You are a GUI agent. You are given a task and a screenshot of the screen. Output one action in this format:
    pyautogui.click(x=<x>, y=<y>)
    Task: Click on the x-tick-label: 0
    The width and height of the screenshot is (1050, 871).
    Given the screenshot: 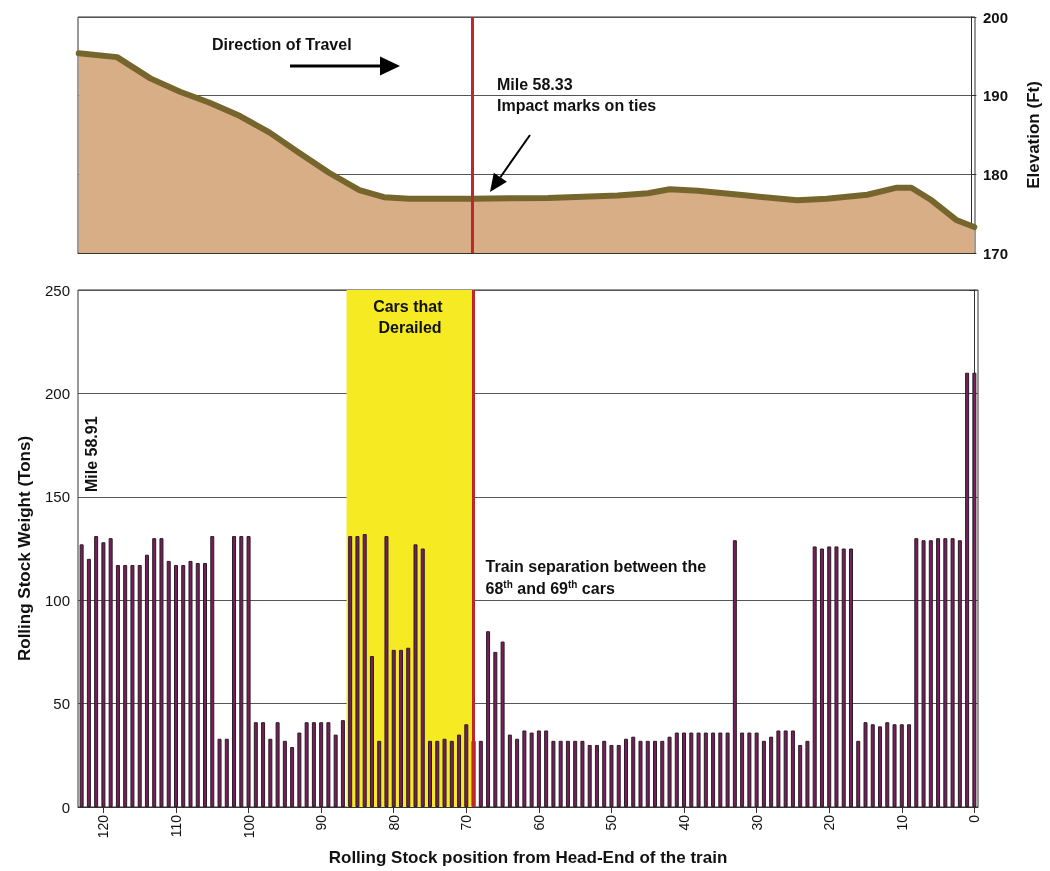 What is the action you would take?
    pyautogui.click(x=974, y=818)
    